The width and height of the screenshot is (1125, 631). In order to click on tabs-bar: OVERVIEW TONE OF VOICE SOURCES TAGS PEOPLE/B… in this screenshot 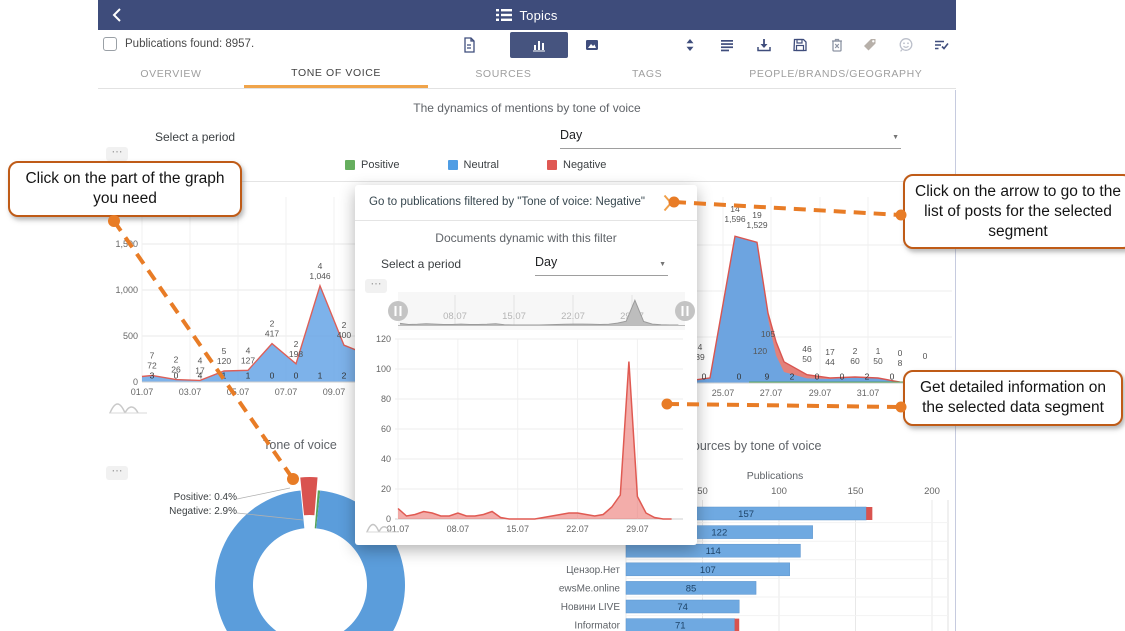, I will do `click(527, 74)`.